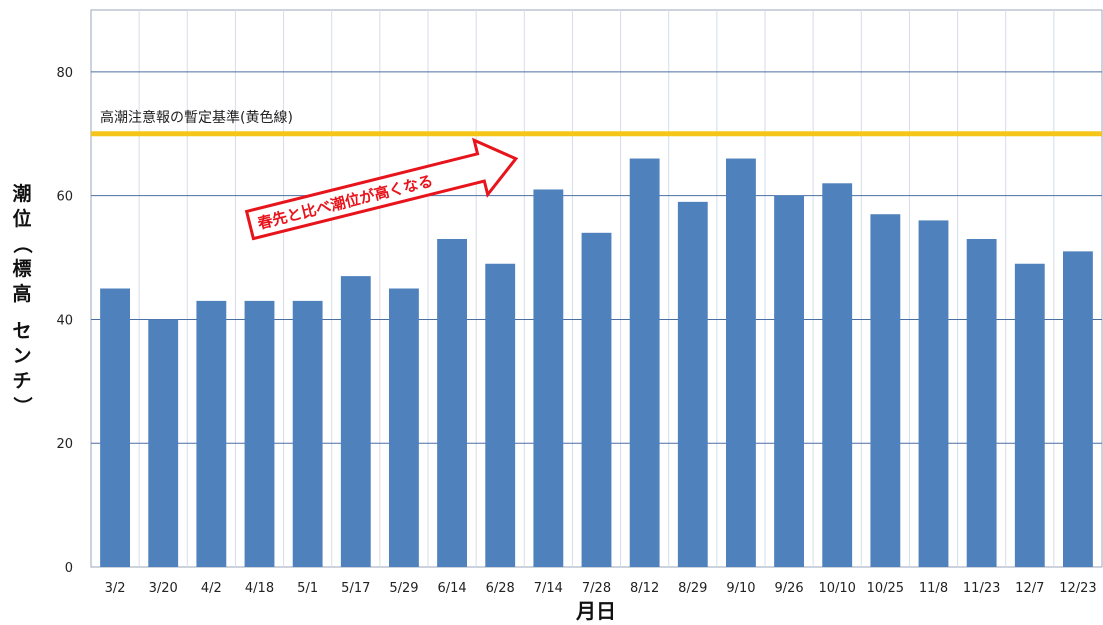 The width and height of the screenshot is (1103, 625). I want to click on x-tick-label: 5/17, so click(355, 588).